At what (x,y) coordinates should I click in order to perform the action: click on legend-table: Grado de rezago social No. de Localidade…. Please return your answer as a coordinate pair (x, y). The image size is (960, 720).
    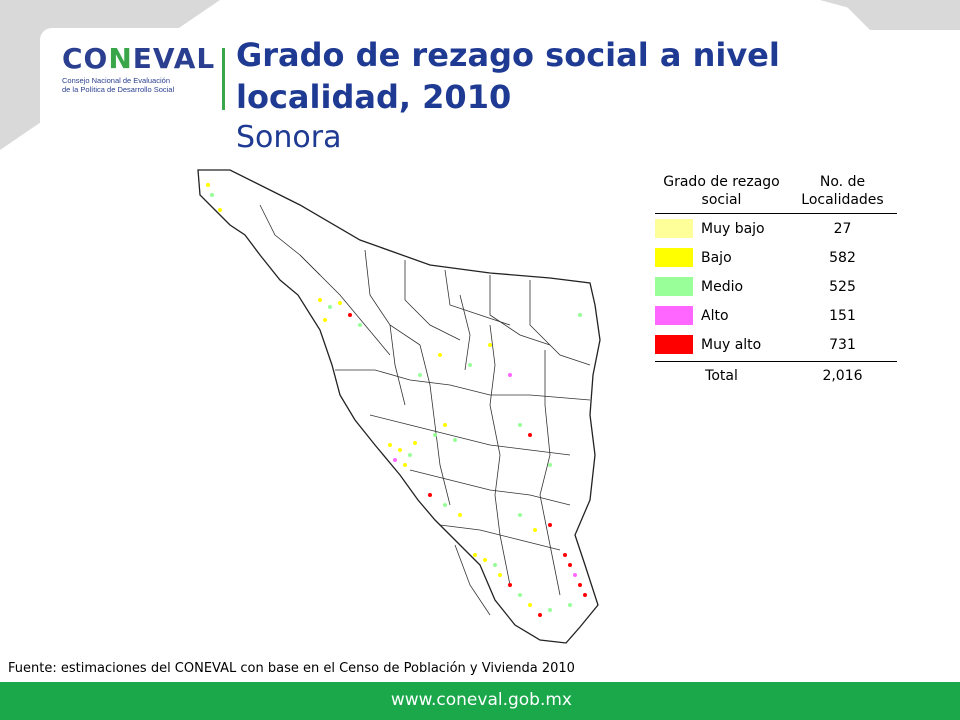
    Looking at the image, I should click on (776, 281).